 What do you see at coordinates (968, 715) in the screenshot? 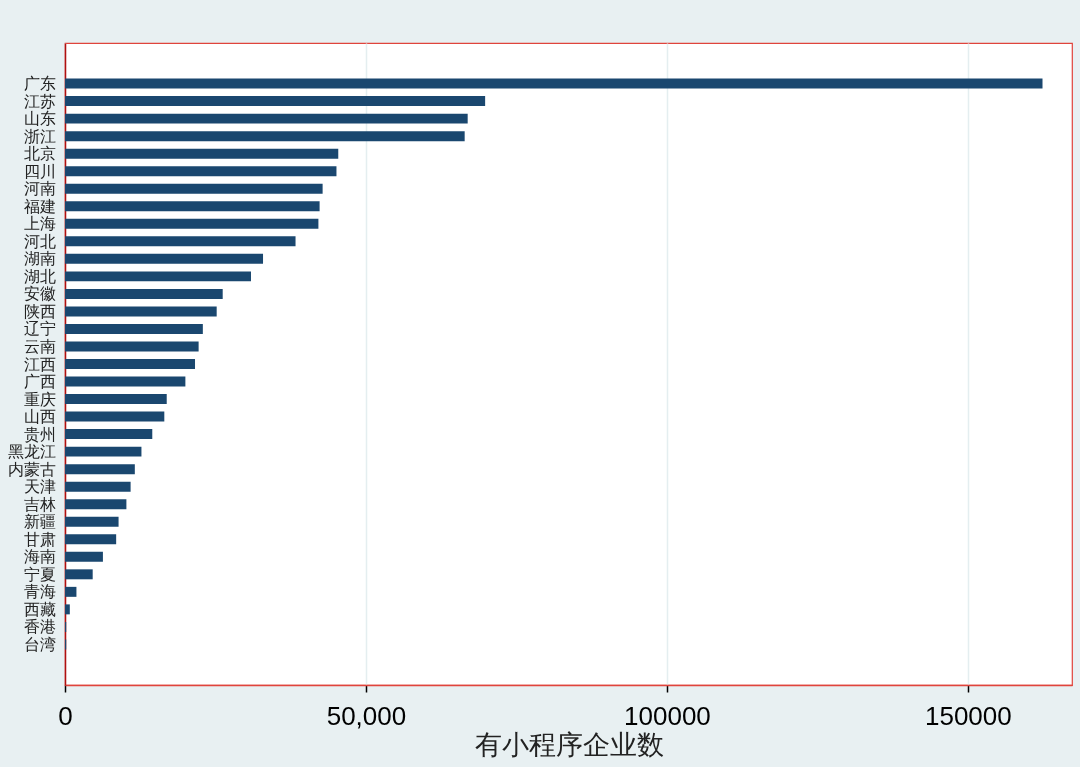
I see `x-tick-label: 150000` at bounding box center [968, 715].